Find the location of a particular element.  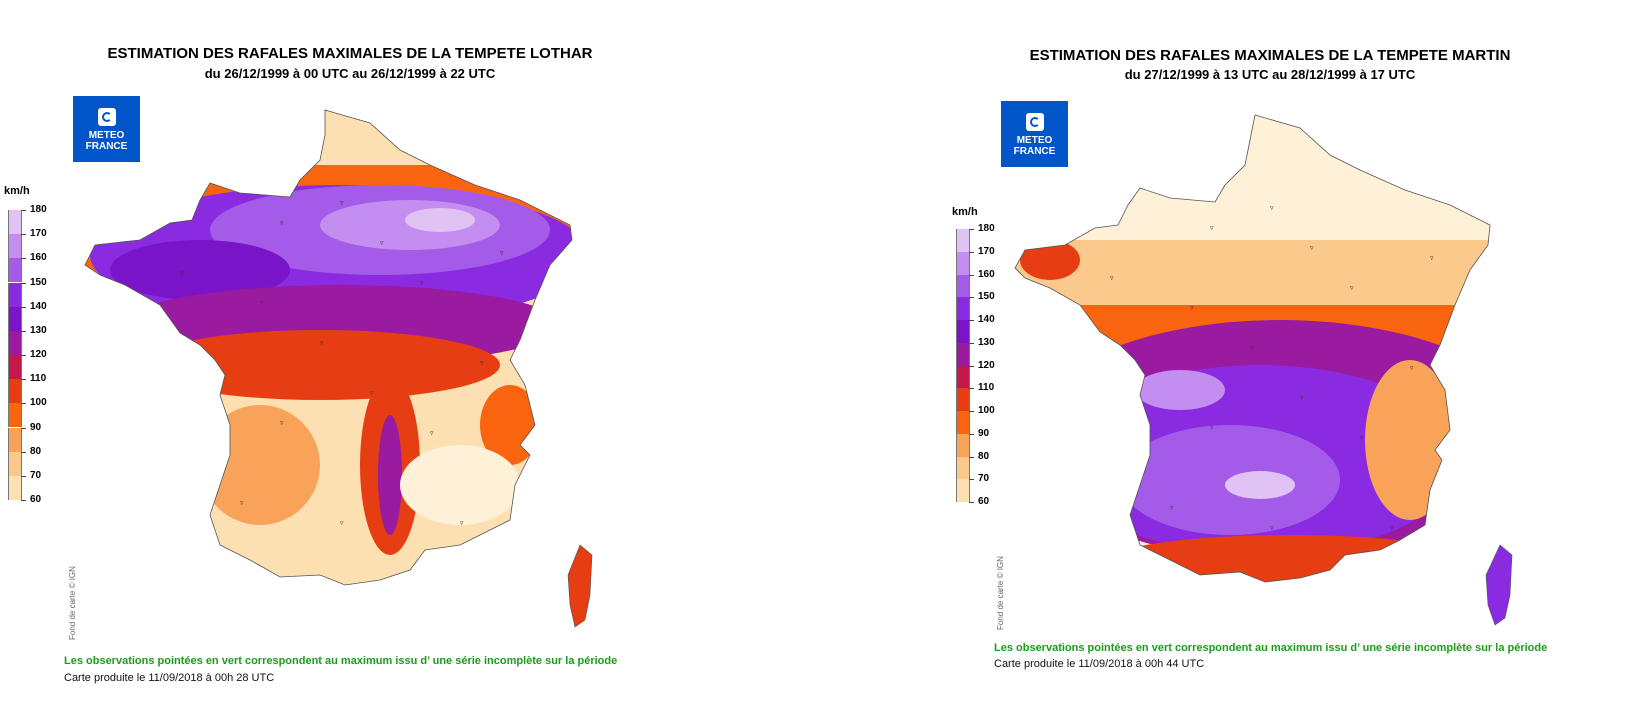

legend-level-label: 90 is located at coordinates (984, 433).